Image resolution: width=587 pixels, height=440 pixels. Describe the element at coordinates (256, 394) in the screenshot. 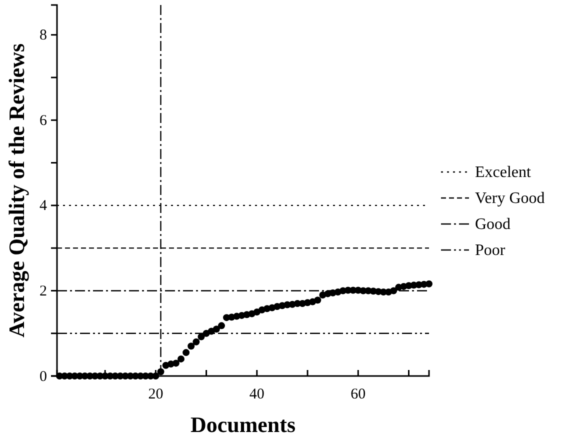

I see `x-tick-label: 40` at that location.